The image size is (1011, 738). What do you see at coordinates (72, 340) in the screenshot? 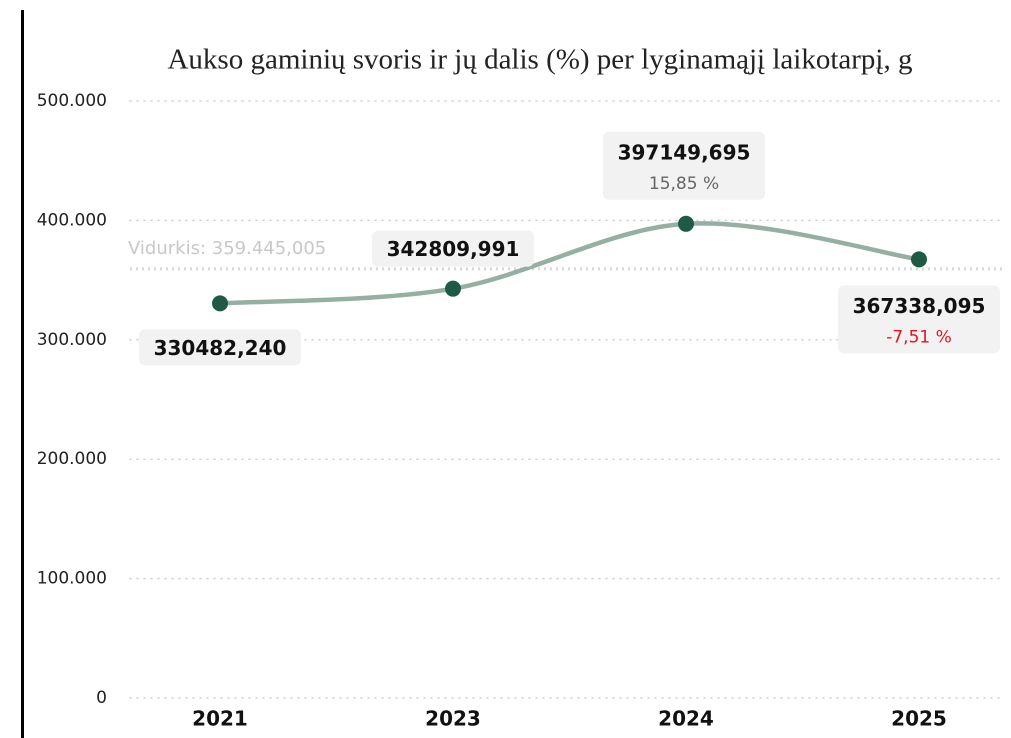
I see `y-tick-label: 300.000` at bounding box center [72, 340].